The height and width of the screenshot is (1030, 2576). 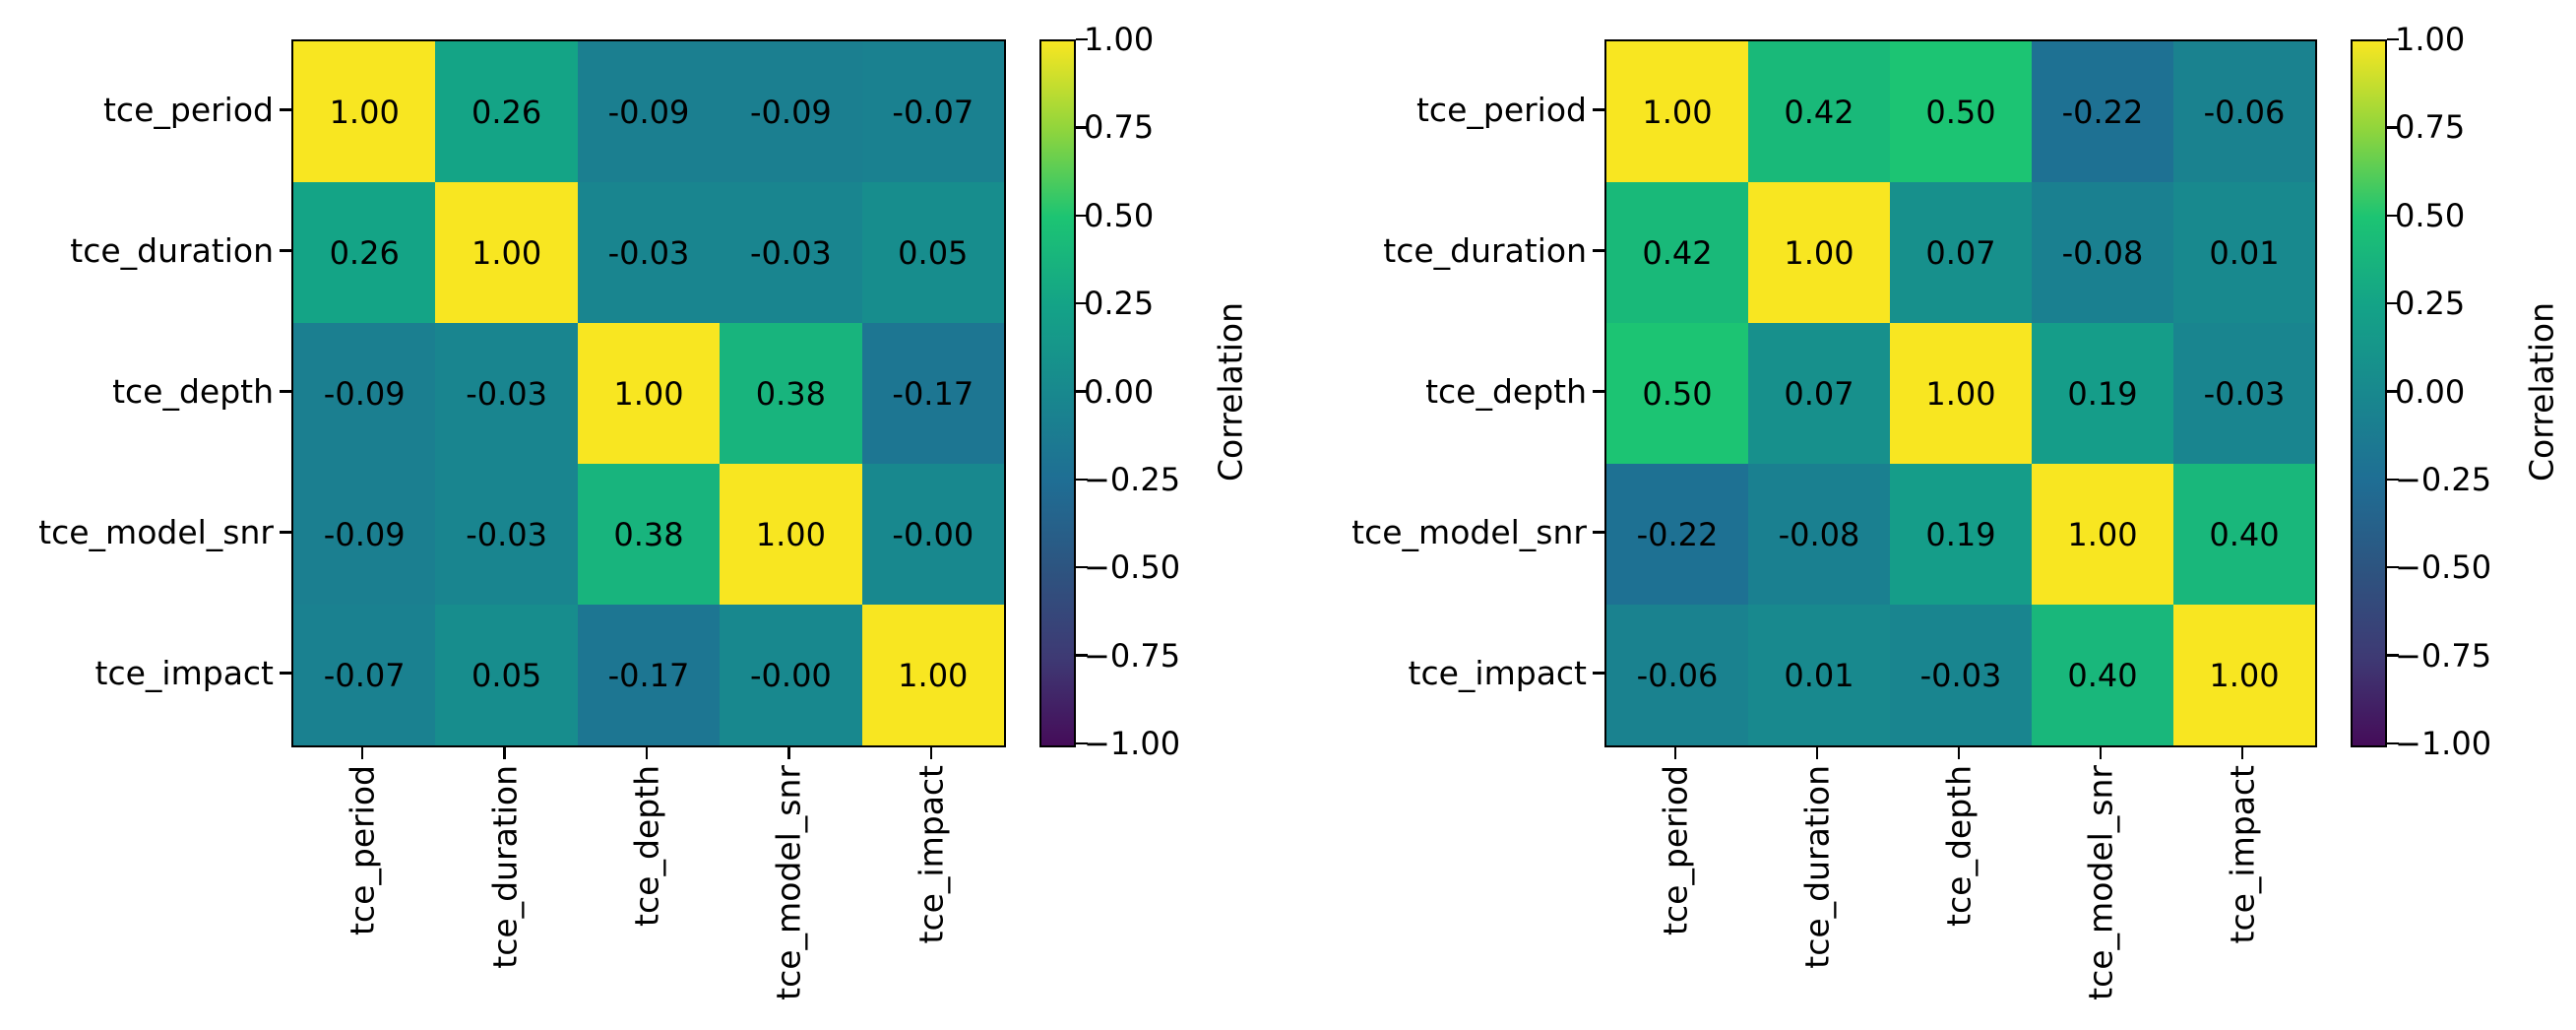 What do you see at coordinates (1819, 394) in the screenshot?
I see `heatmap-cell: 0.07` at bounding box center [1819, 394].